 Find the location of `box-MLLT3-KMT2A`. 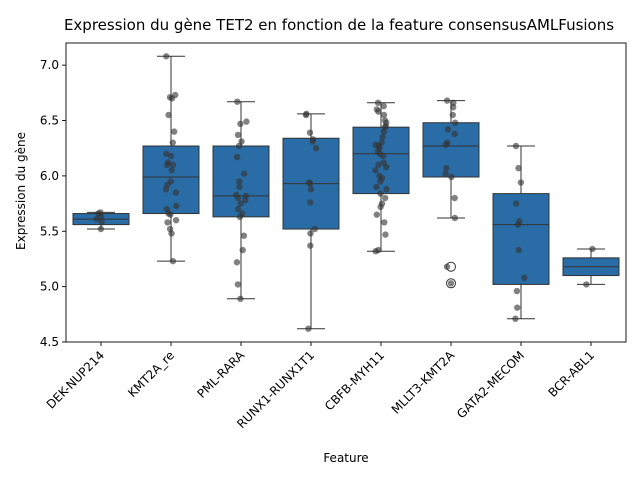

box-MLLT3-KMT2A is located at coordinates (451, 150).